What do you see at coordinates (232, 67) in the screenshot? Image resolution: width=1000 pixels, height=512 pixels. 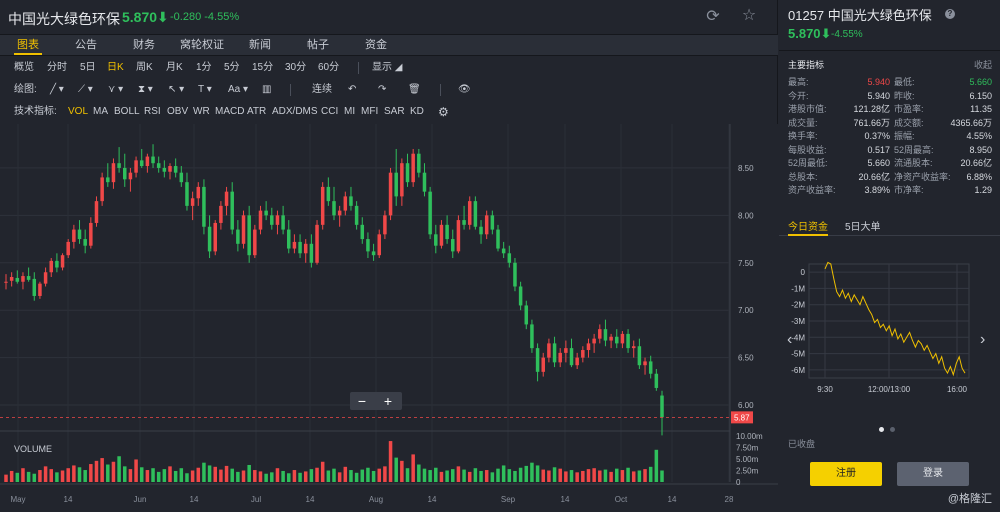 I see `period-5min: 5分` at bounding box center [232, 67].